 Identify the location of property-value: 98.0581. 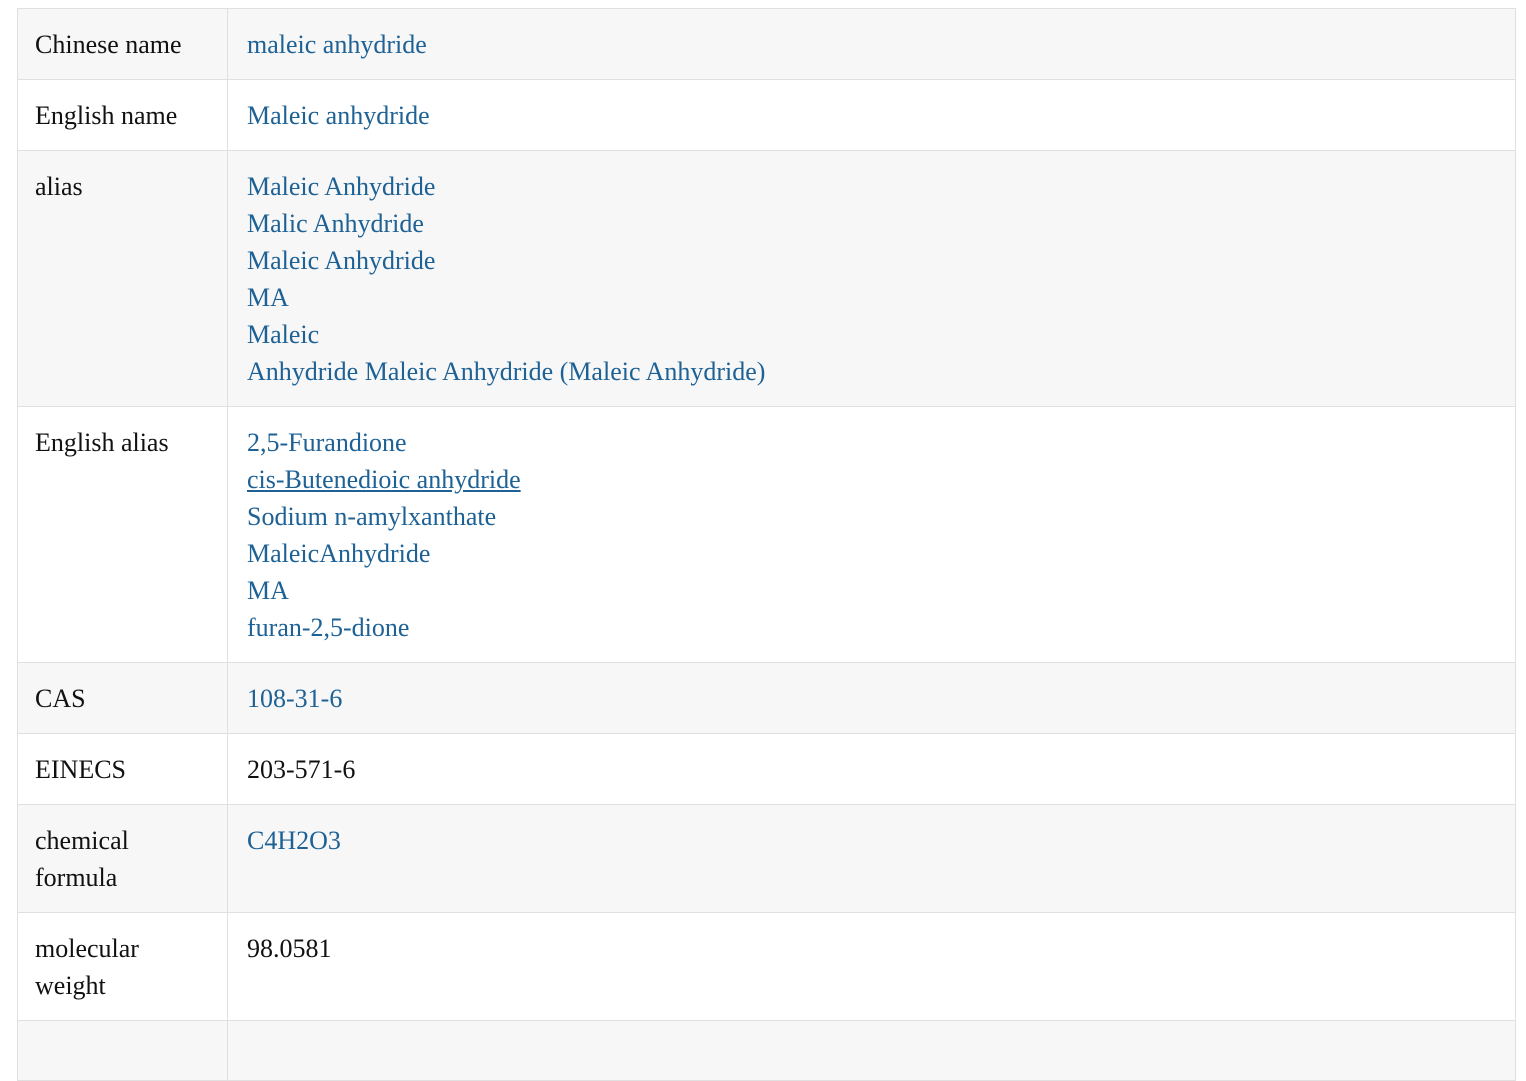
(871, 966).